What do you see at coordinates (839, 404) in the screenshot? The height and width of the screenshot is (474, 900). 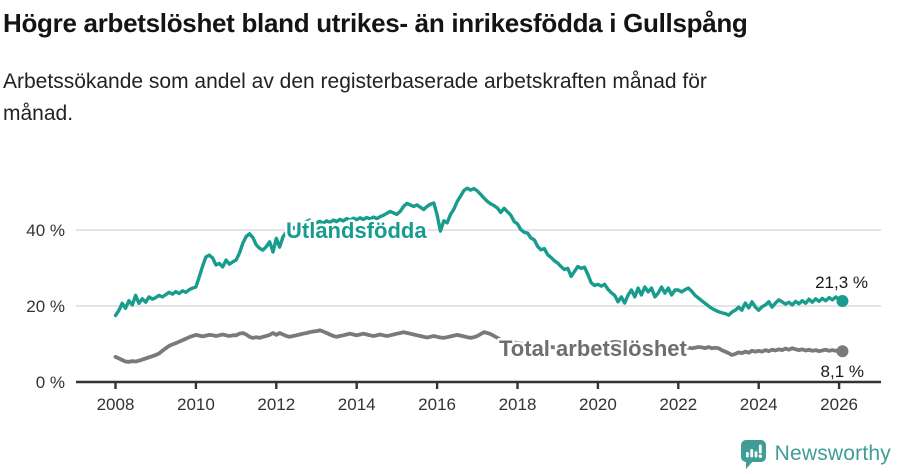 I see `x-tick-label: 2026` at bounding box center [839, 404].